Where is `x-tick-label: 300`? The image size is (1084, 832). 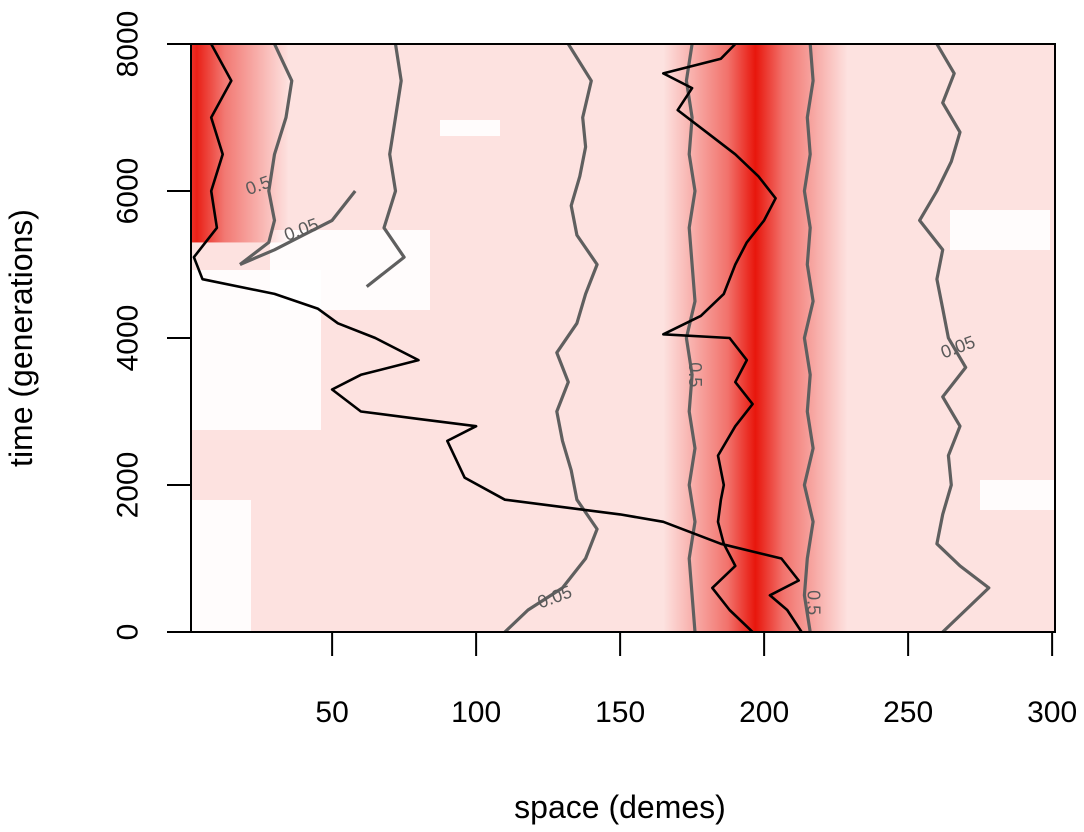 x-tick-label: 300 is located at coordinates (1052, 712).